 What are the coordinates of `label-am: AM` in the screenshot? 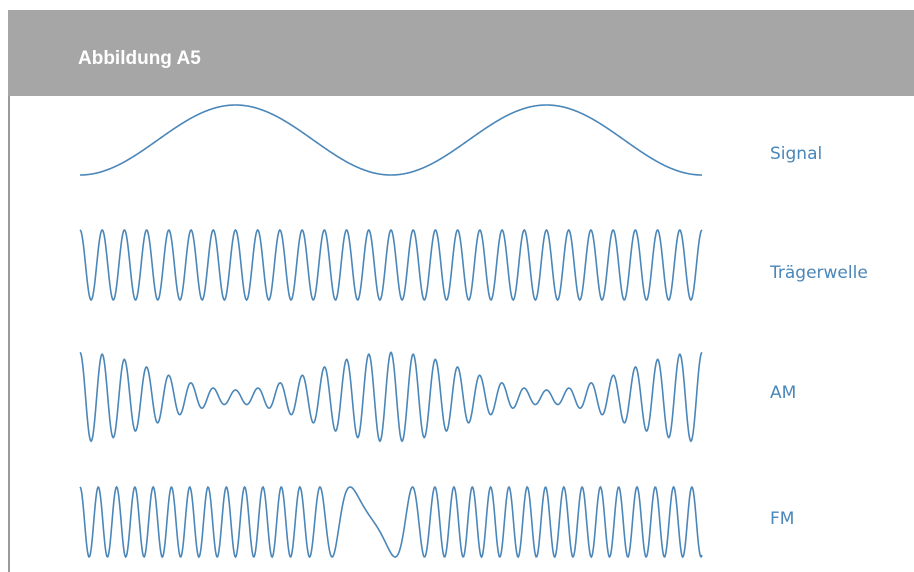 It's located at (783, 393).